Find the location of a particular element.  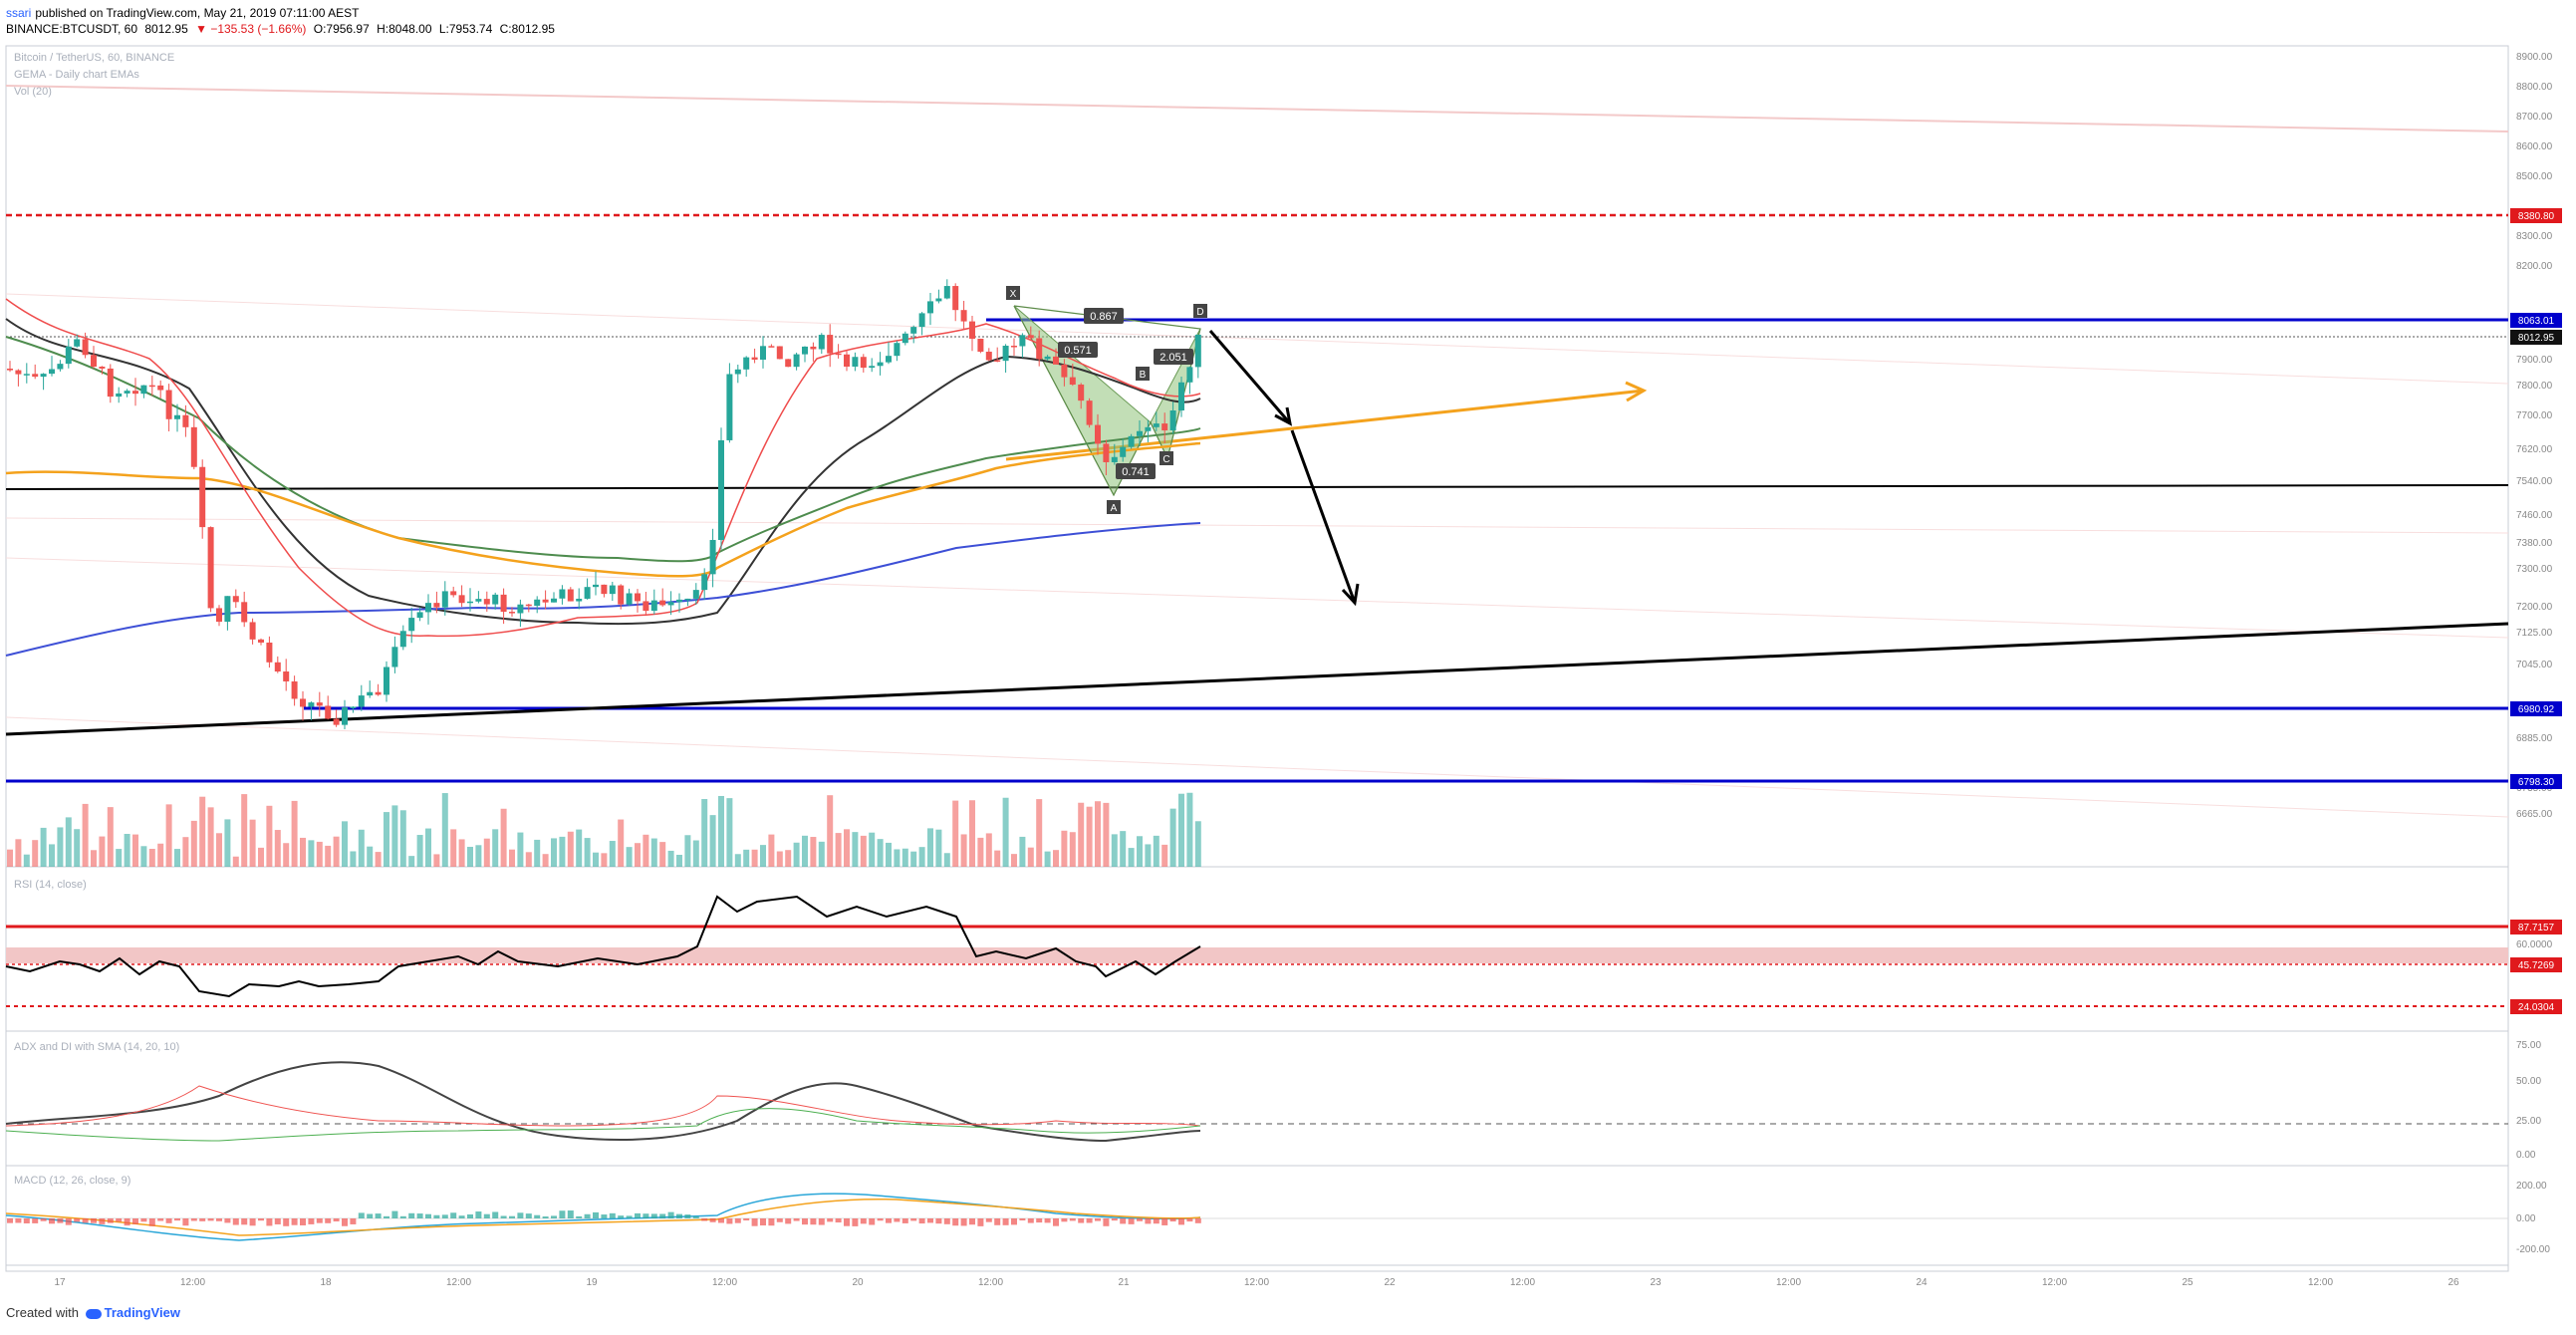

footer-brand-link: TradingView is located at coordinates (142, 1312).